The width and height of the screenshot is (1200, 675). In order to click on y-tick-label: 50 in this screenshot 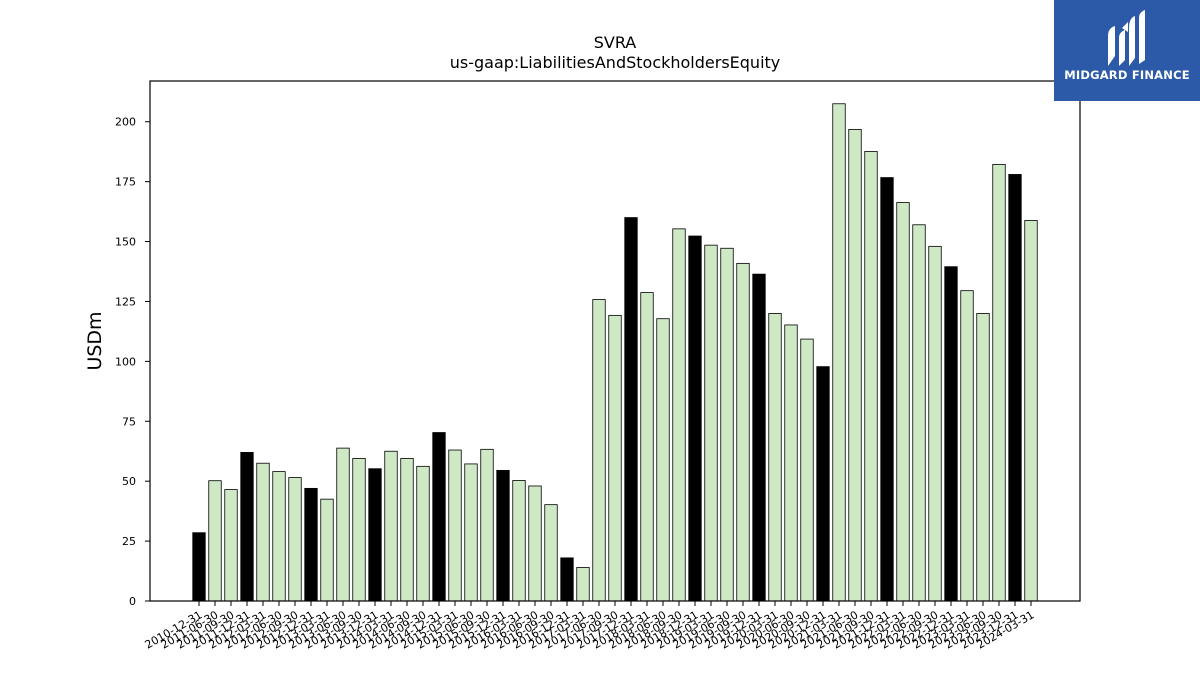, I will do `click(129, 481)`.